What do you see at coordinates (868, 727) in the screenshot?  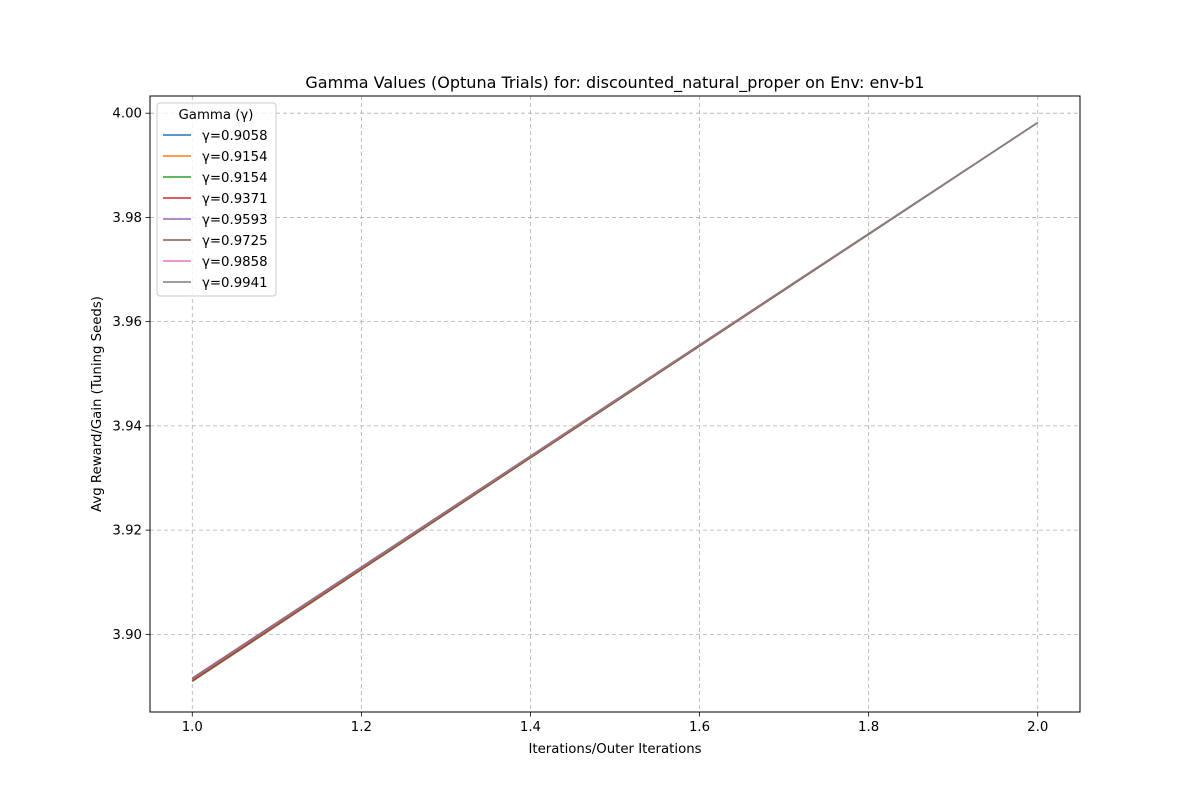 I see `x-tick-label: 1.8` at bounding box center [868, 727].